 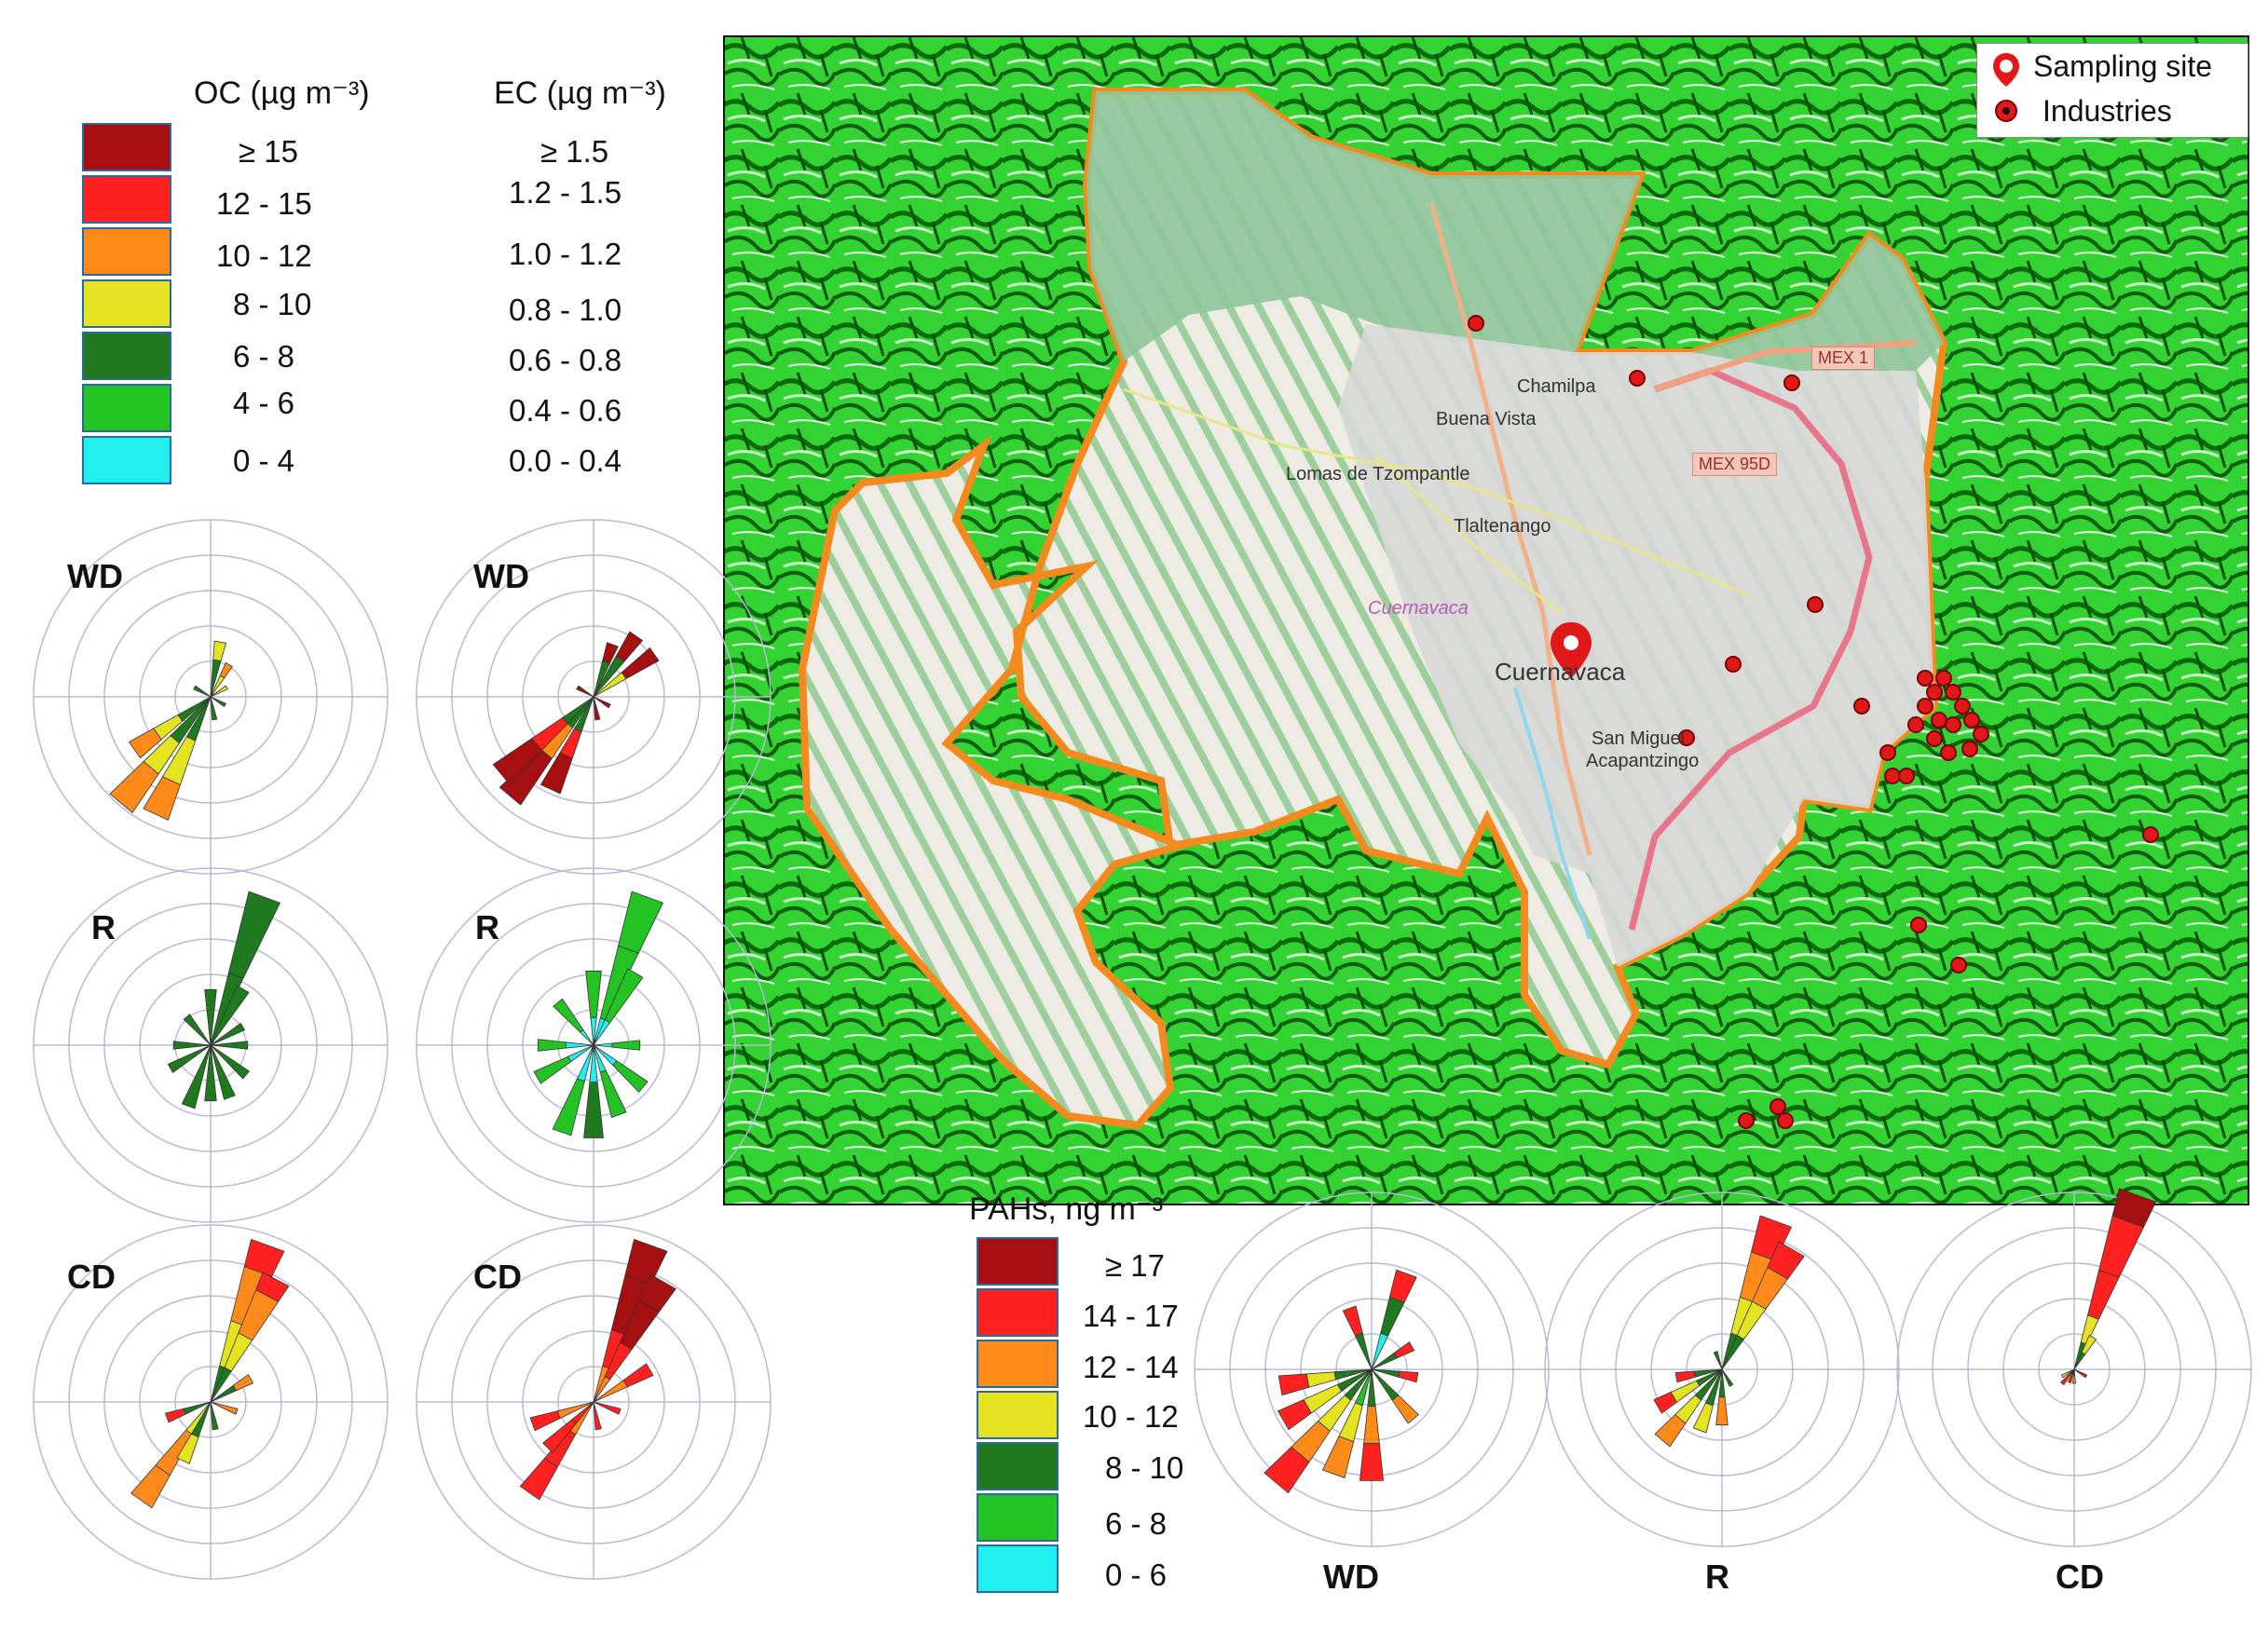 I want to click on pah-label-5: 6 - 8, so click(x=1136, y=1523).